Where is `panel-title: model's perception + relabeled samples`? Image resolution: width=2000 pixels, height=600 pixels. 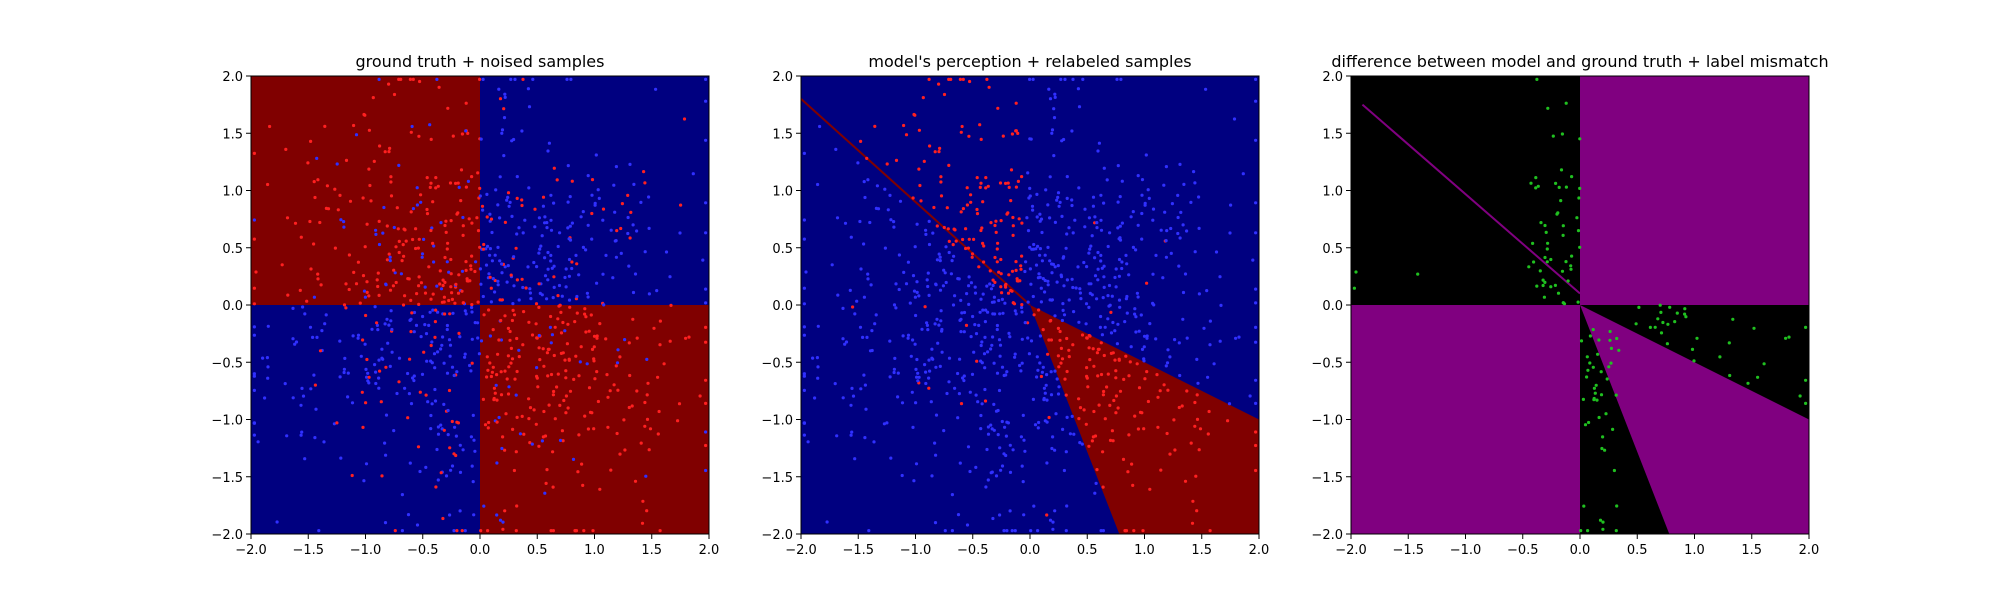 panel-title: model's perception + relabeled samples is located at coordinates (1029, 61).